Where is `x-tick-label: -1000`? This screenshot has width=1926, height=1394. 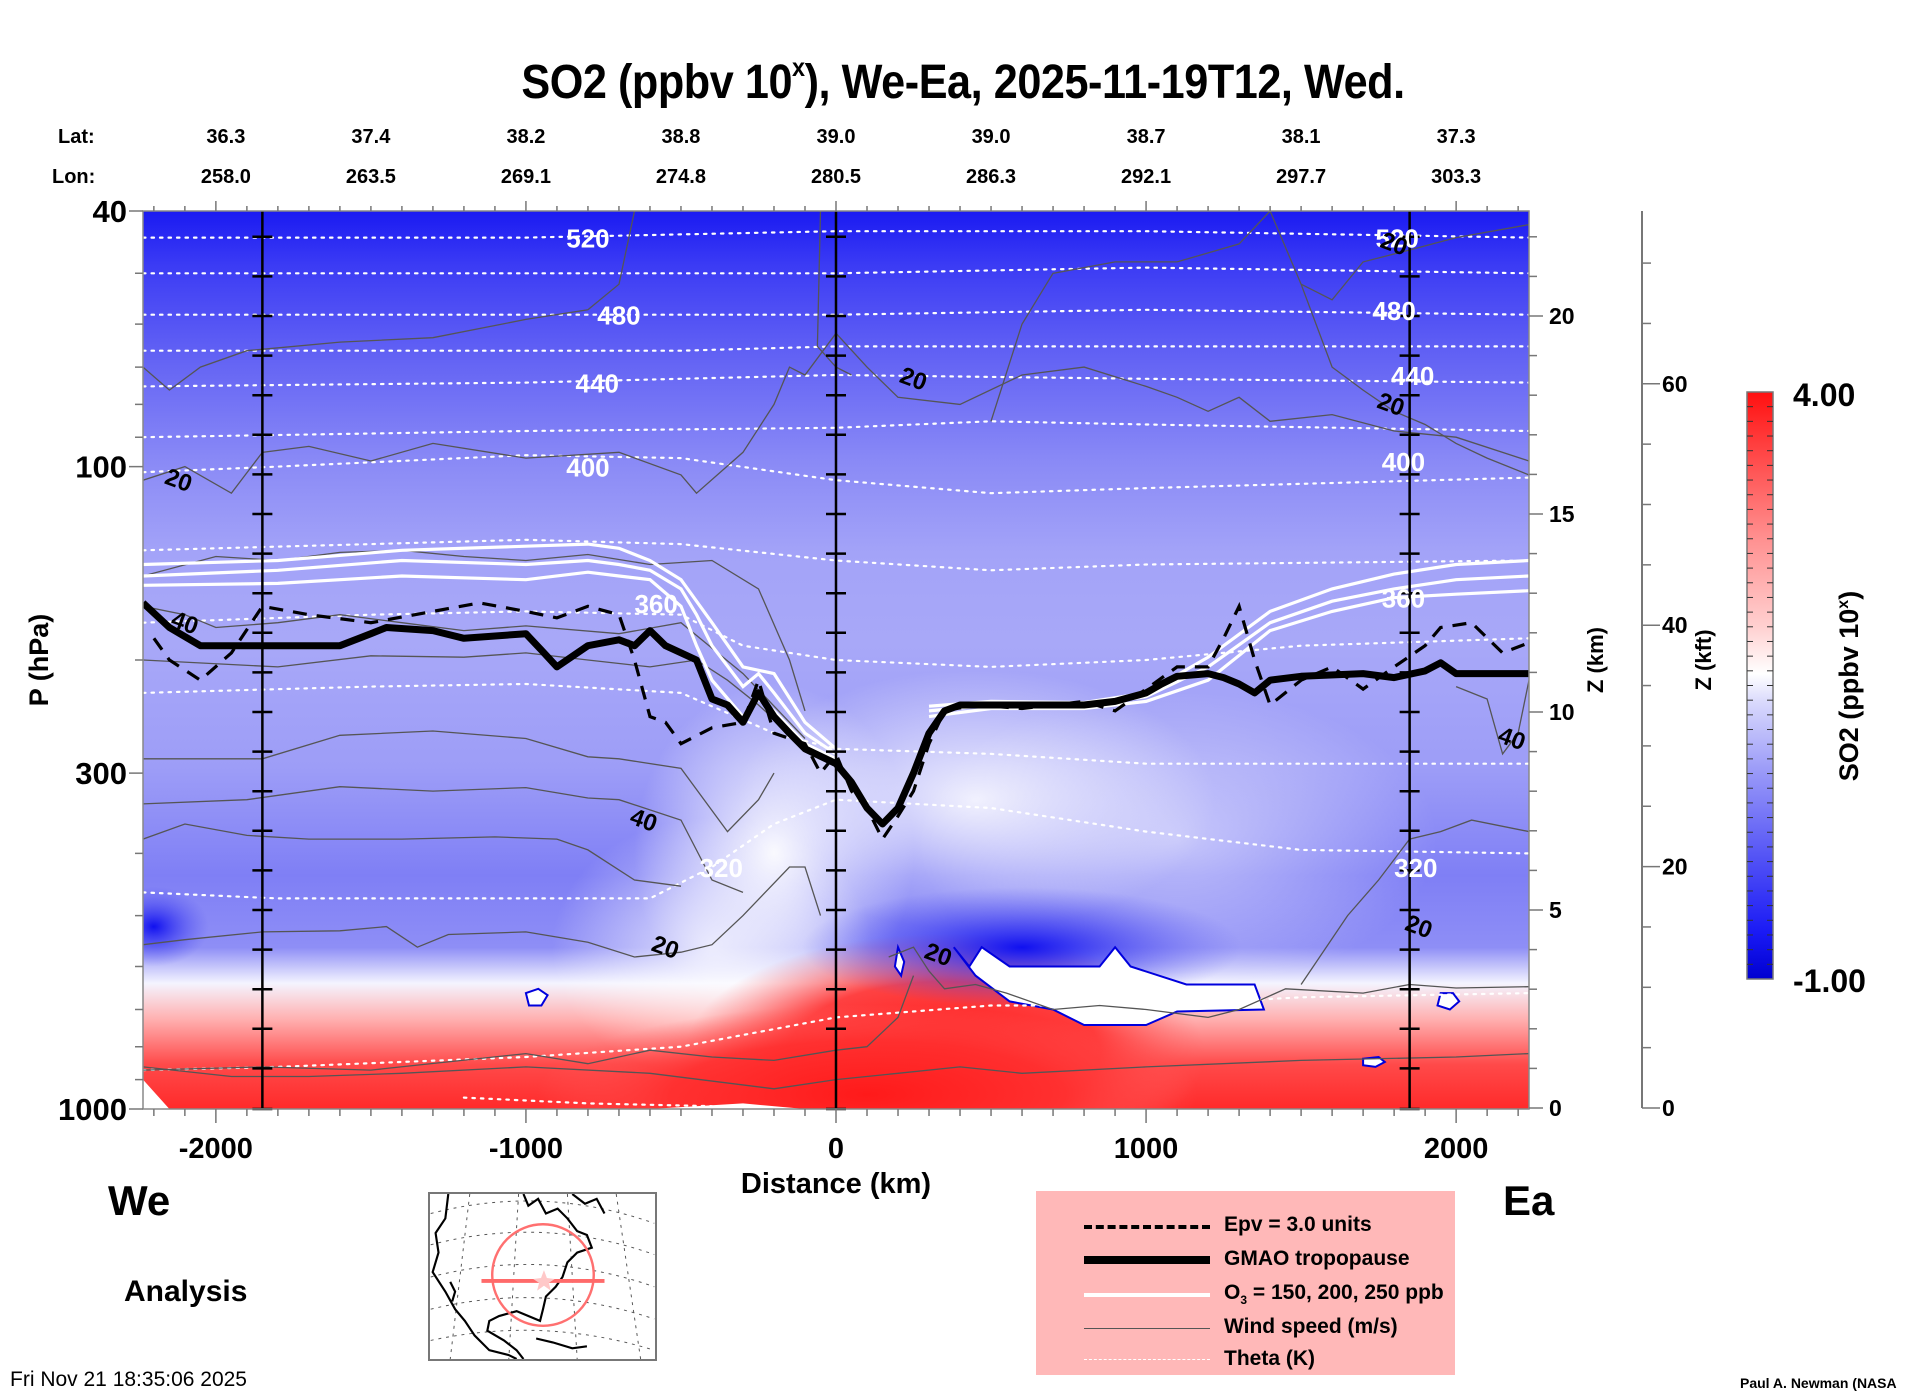 x-tick-label: -1000 is located at coordinates (526, 1149).